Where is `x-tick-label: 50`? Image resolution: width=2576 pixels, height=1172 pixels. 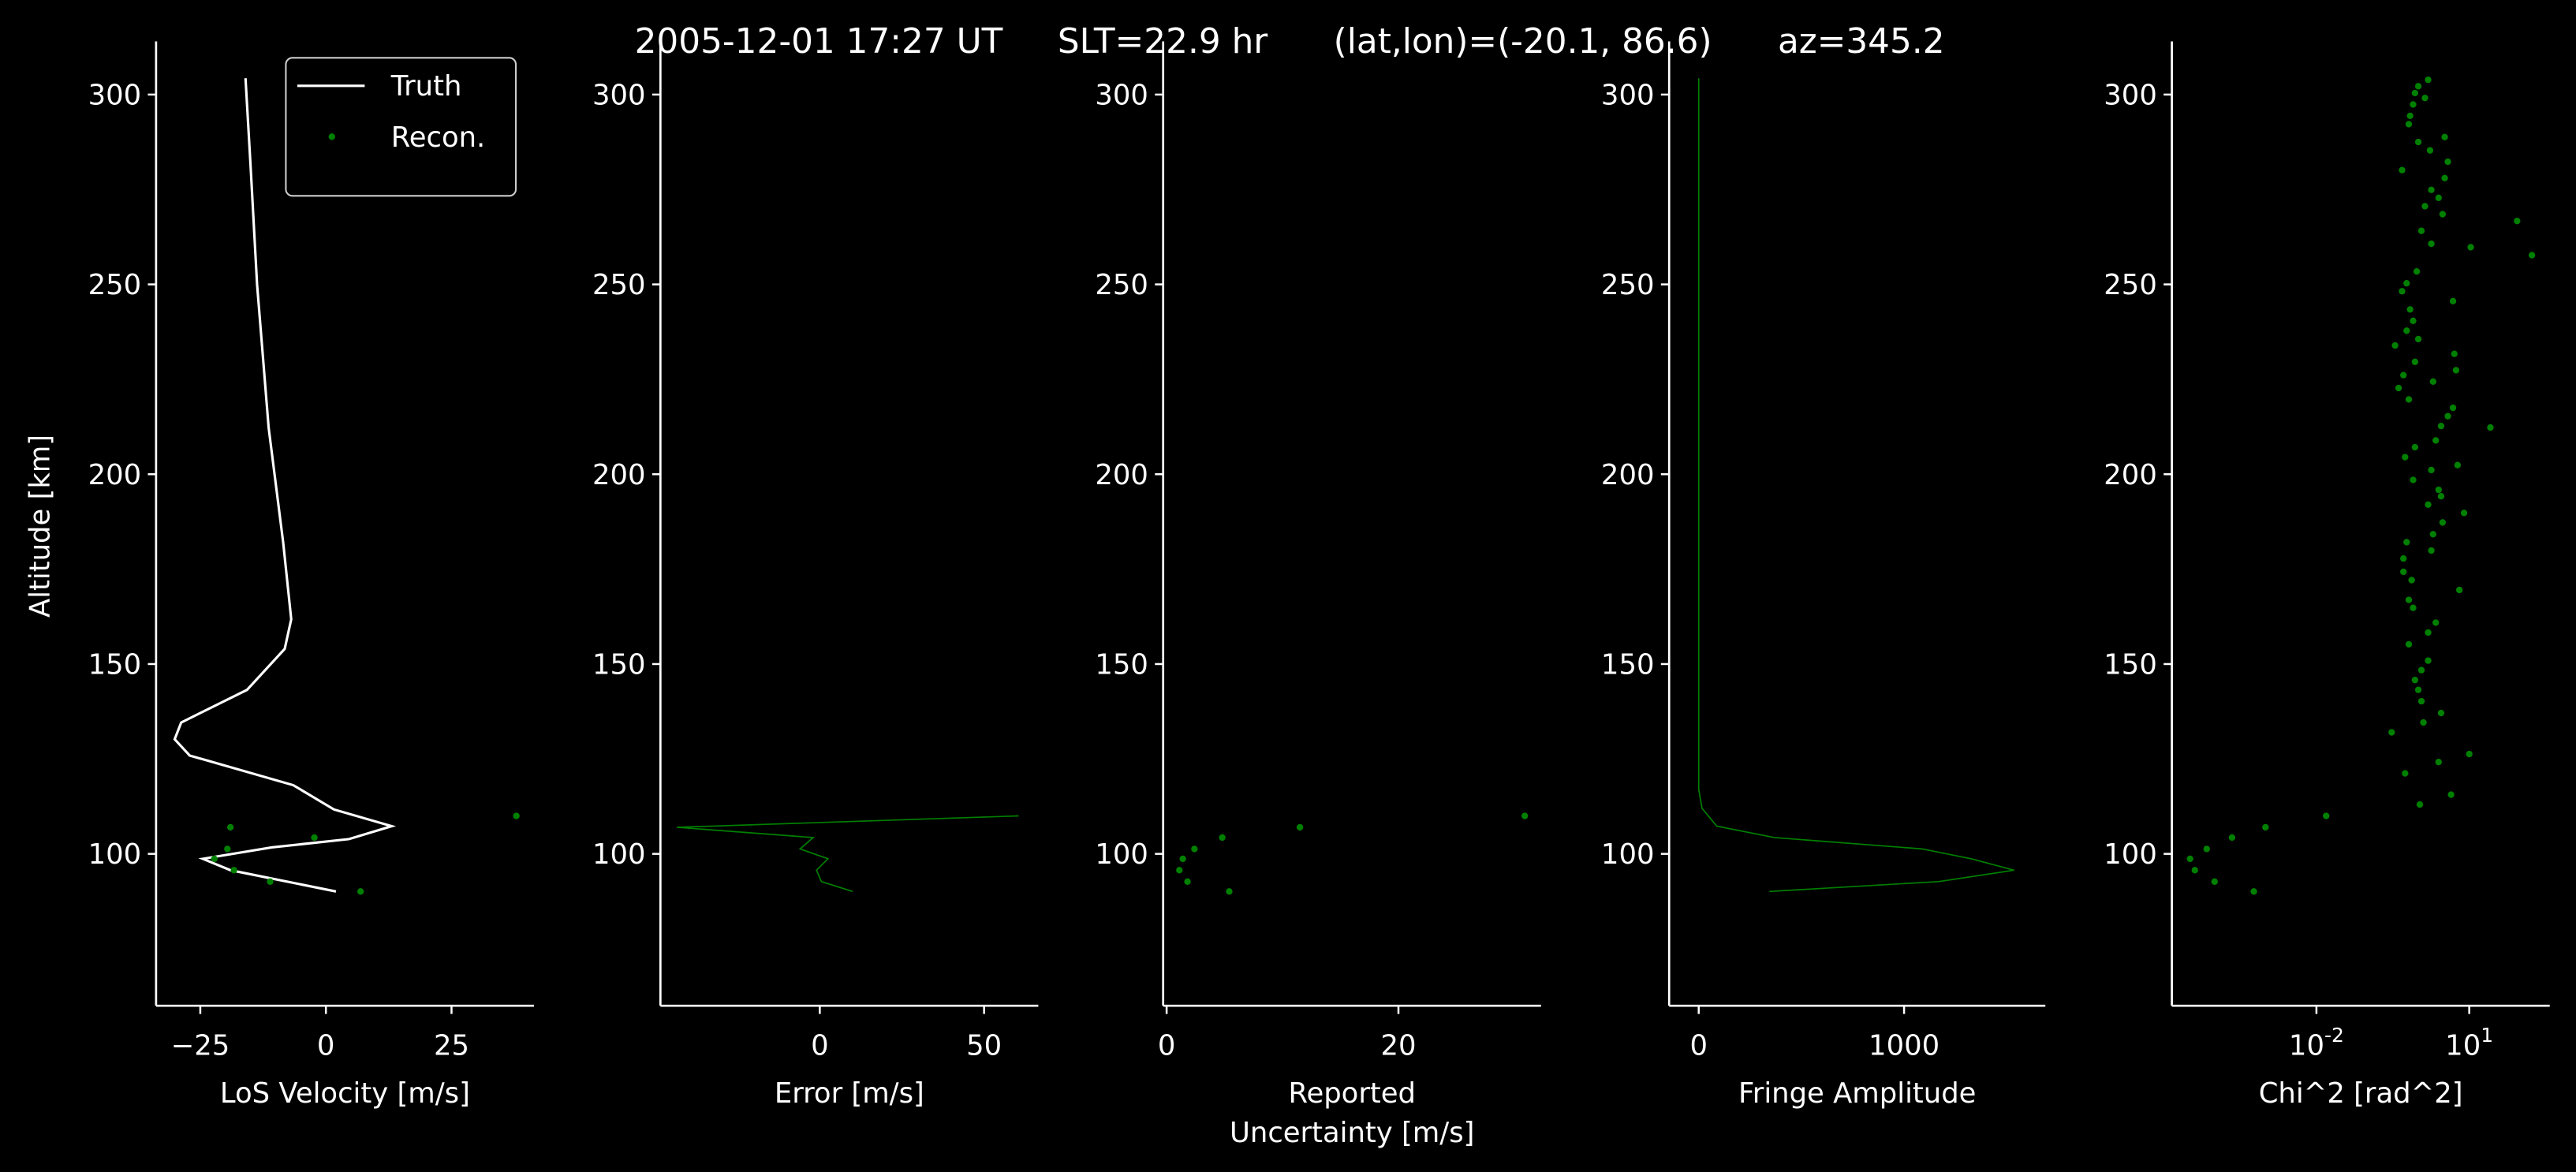 x-tick-label: 50 is located at coordinates (984, 1046).